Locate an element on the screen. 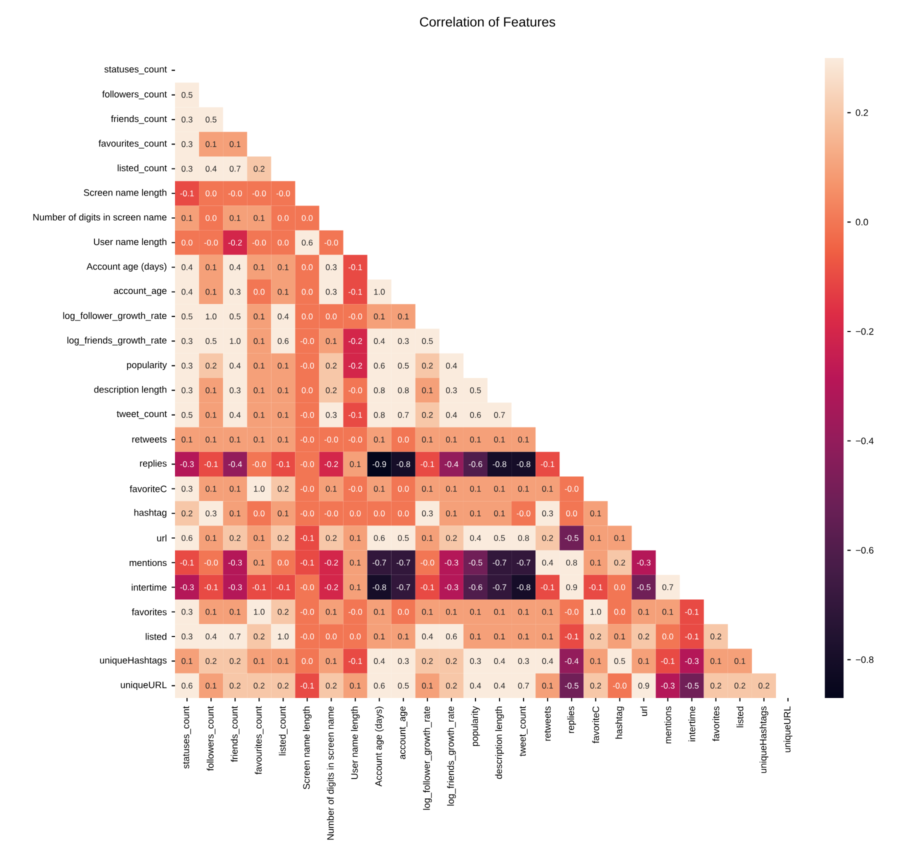 The height and width of the screenshot is (846, 917). data-label: -0.6 is located at coordinates (475, 587).